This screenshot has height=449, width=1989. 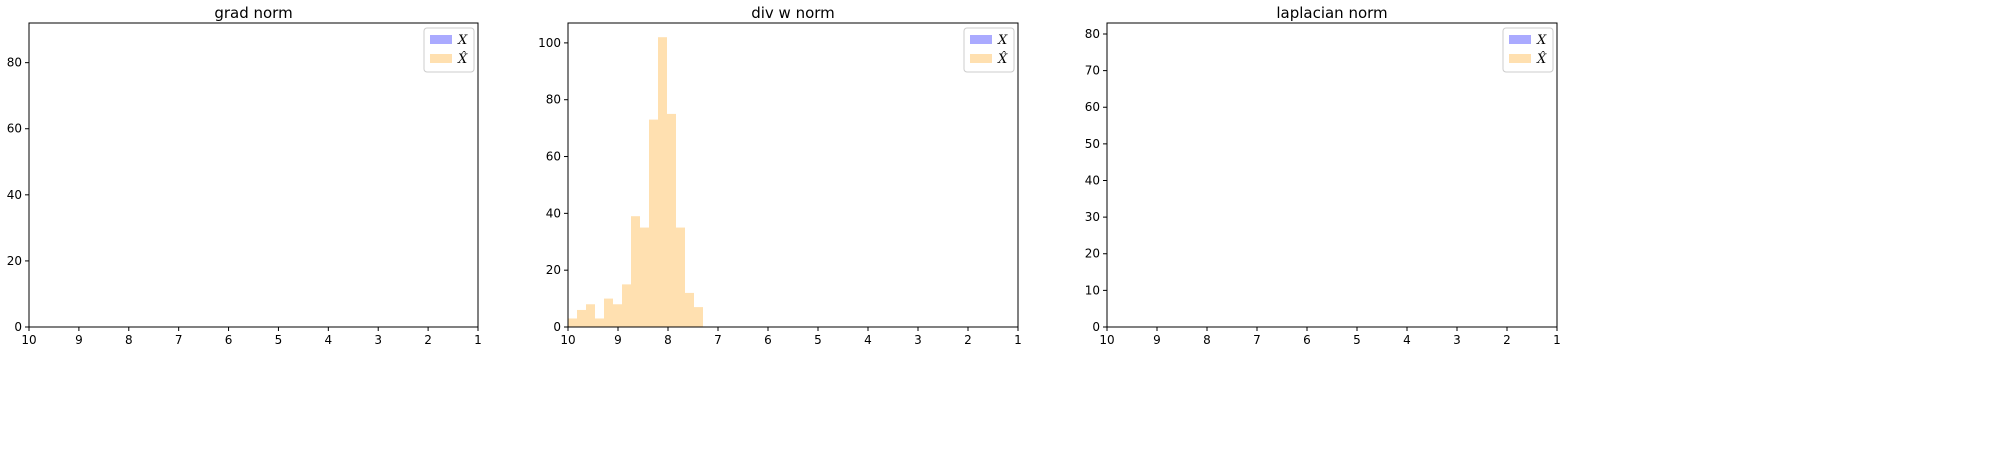 I want to click on y-tick-label: 100, so click(x=549, y=43).